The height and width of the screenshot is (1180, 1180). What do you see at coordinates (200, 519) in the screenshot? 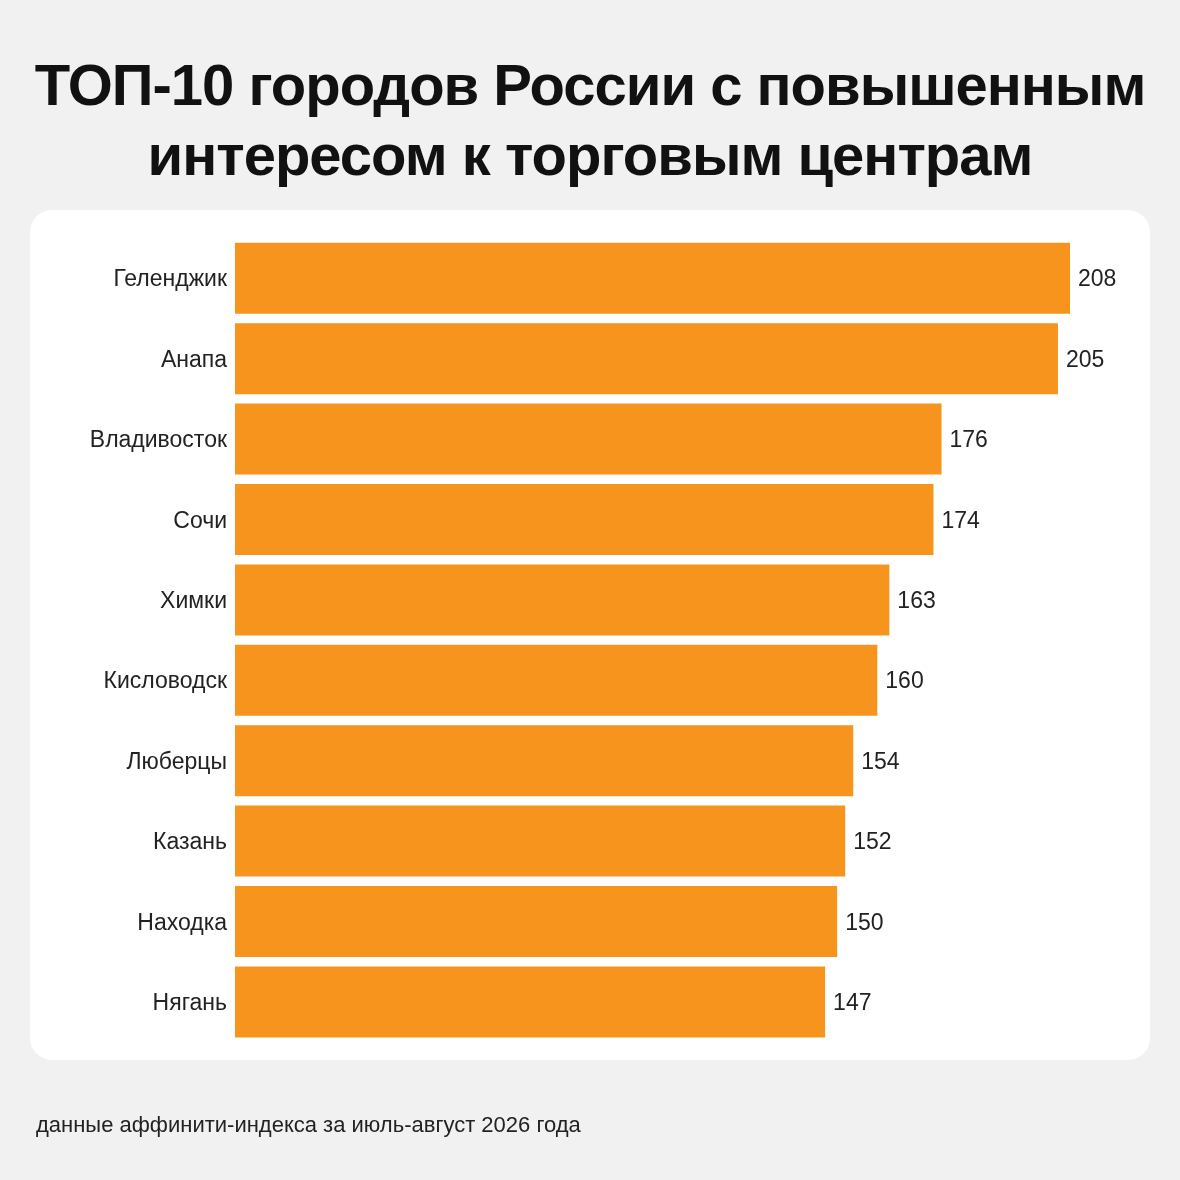
I see `y-tick-label: Сочи` at bounding box center [200, 519].